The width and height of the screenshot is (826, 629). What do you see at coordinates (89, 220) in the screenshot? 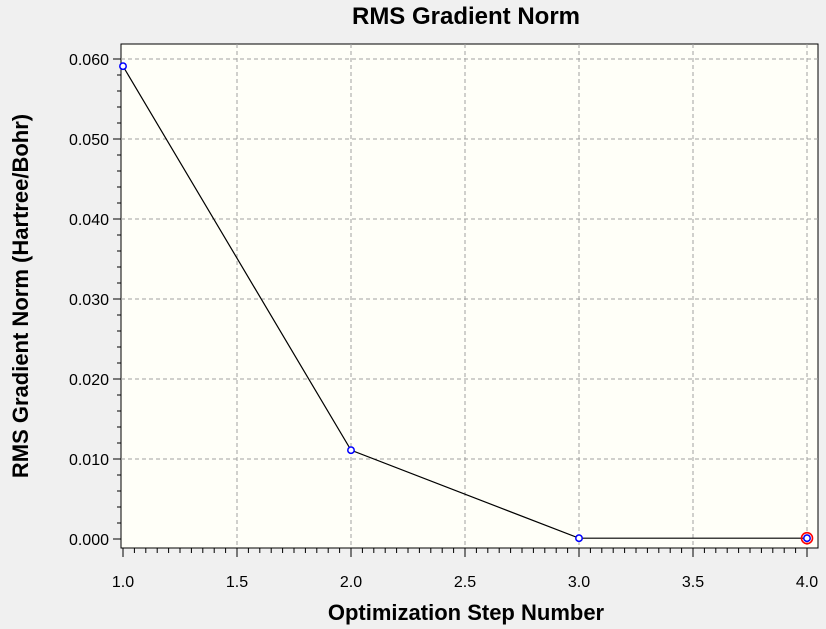
I see `y-tick-label: 0.040` at bounding box center [89, 220].